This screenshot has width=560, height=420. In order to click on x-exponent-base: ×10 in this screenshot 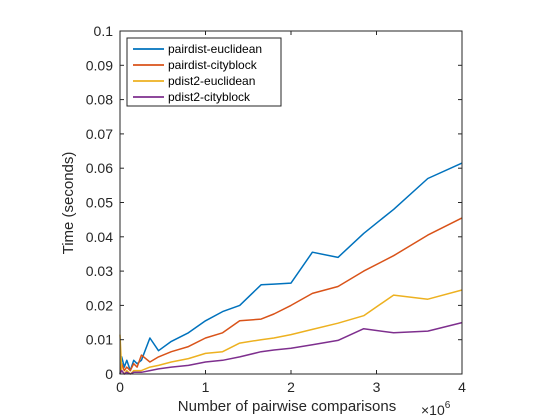, I will do `click(433, 410)`.